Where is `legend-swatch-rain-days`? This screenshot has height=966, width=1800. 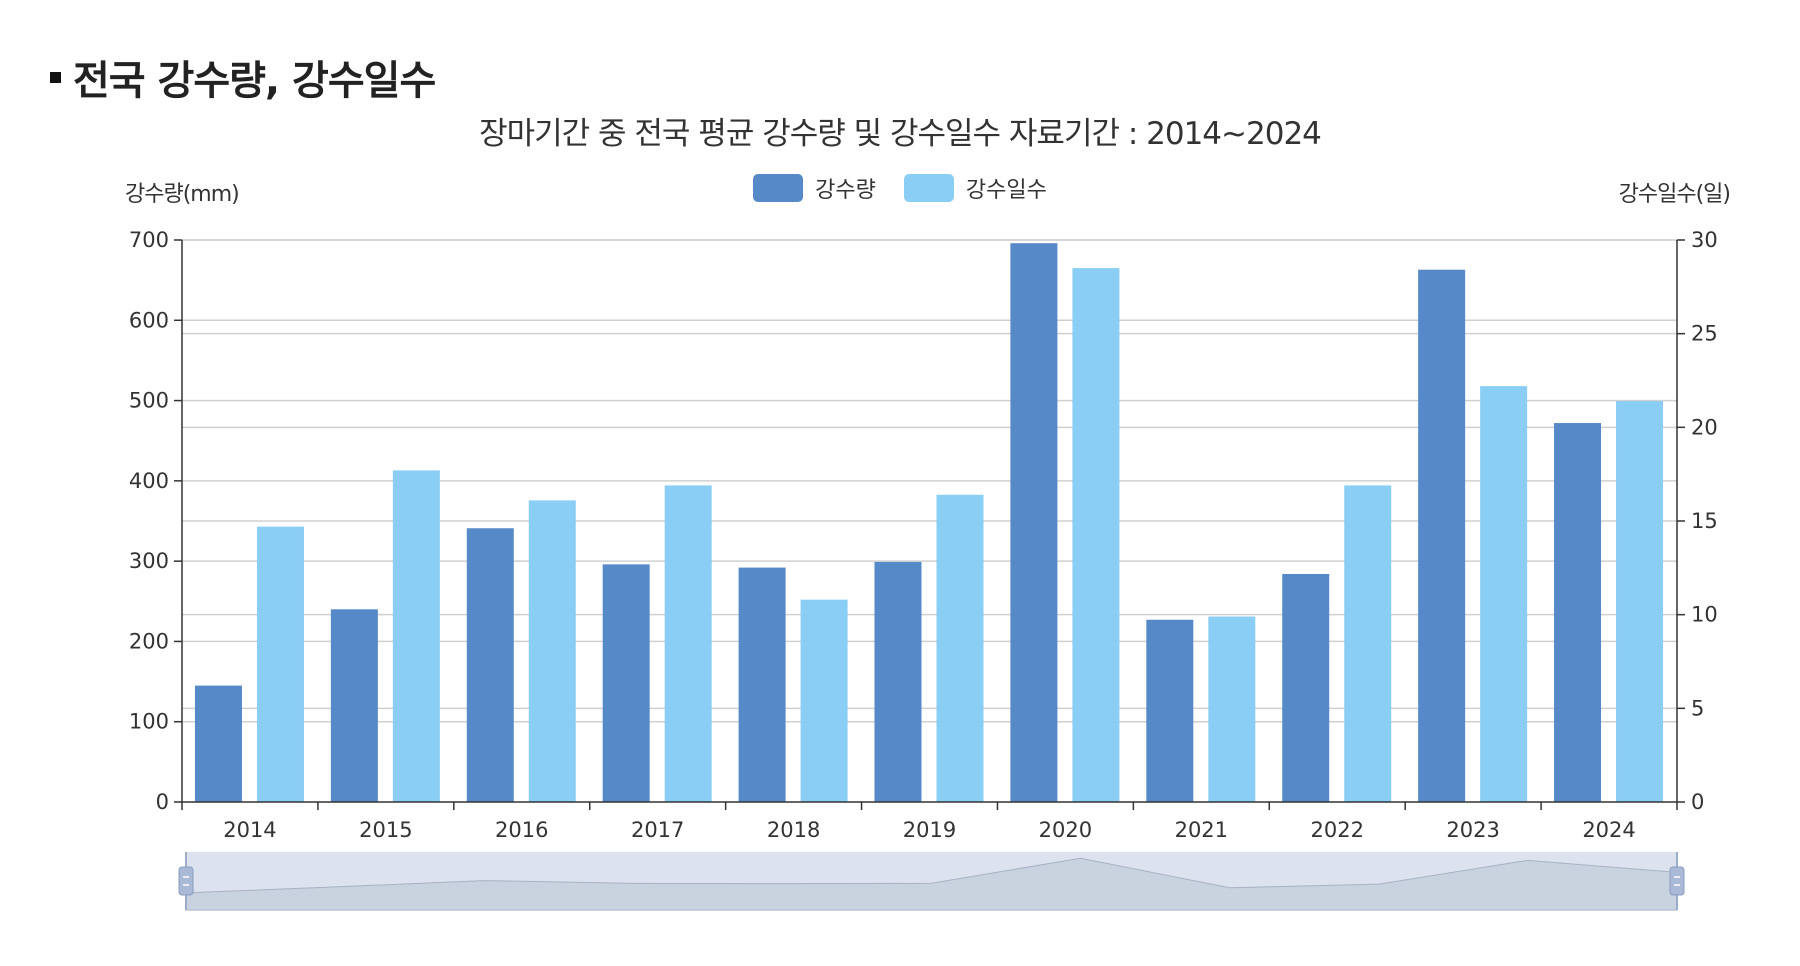
legend-swatch-rain-days is located at coordinates (928, 188).